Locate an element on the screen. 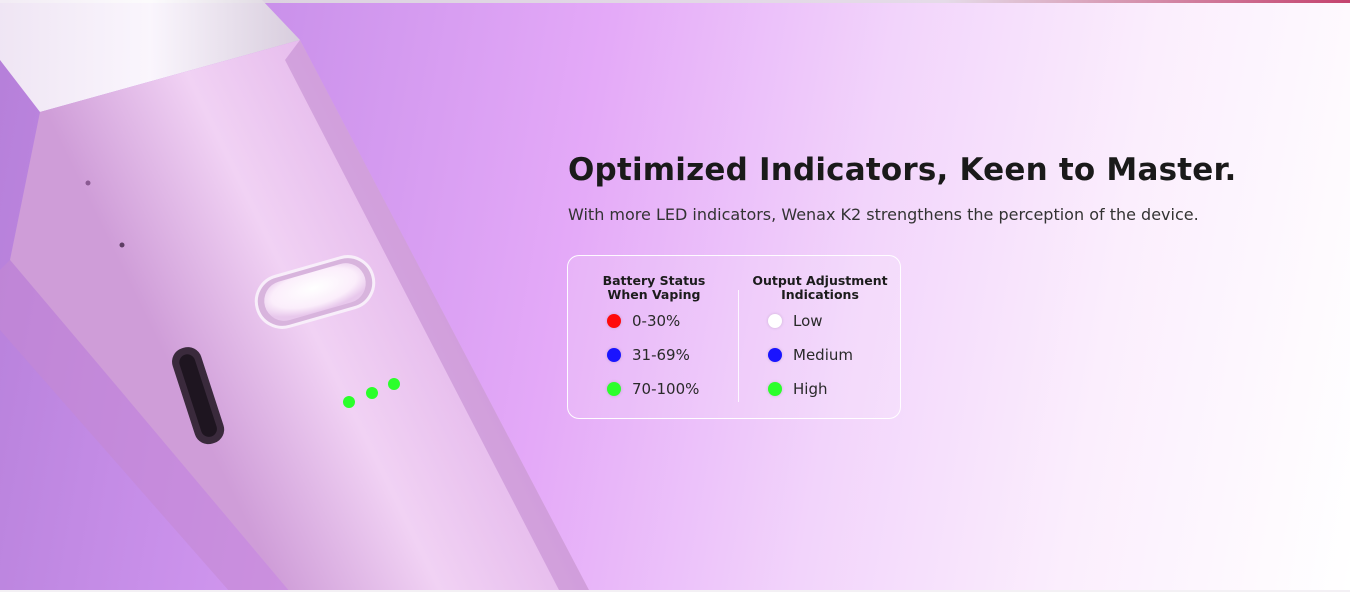 The image size is (1350, 592). usb-port is located at coordinates (198, 396).